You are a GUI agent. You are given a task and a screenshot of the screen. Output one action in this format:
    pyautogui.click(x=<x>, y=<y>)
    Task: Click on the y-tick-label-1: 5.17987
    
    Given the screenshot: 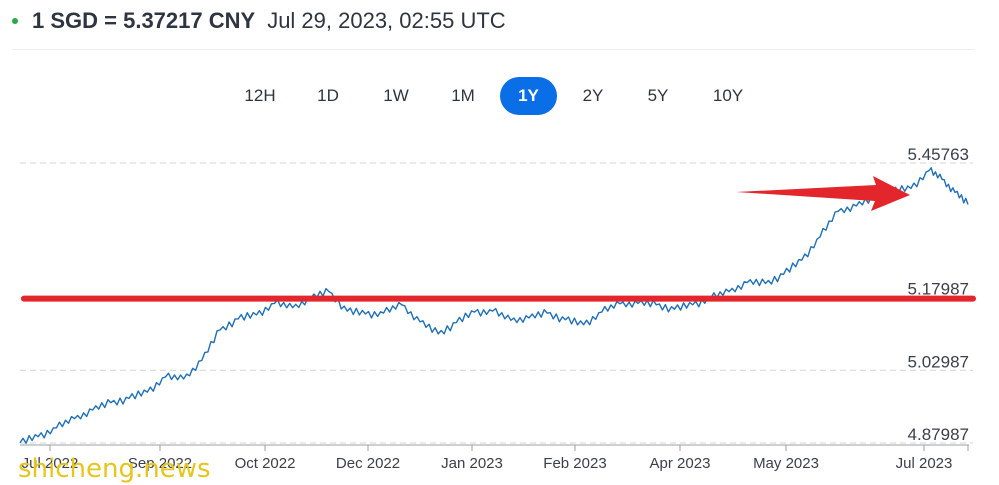 What is the action you would take?
    pyautogui.click(x=938, y=289)
    